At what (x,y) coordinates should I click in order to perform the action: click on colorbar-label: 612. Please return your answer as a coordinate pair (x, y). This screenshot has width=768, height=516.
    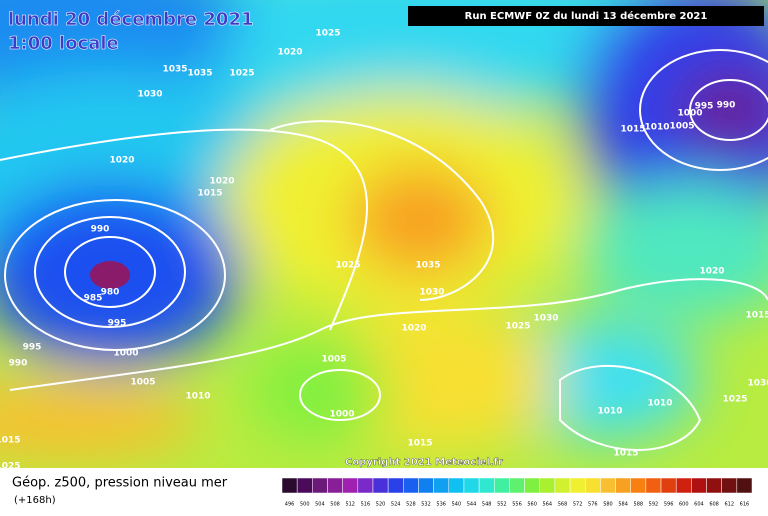
    Looking at the image, I should click on (729, 505).